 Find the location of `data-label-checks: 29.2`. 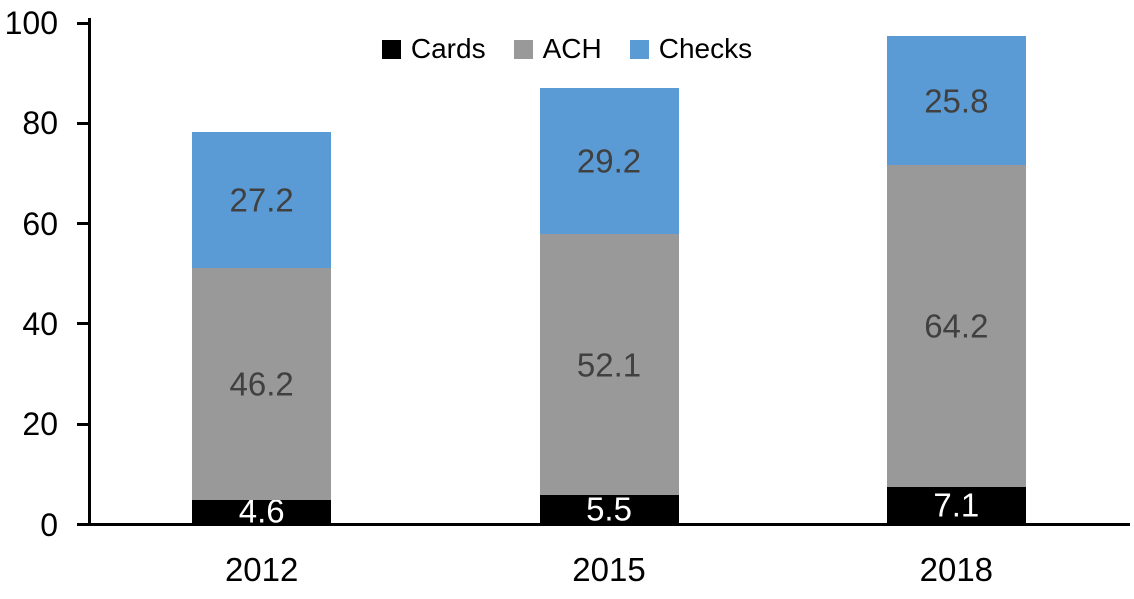

data-label-checks: 29.2 is located at coordinates (609, 161).